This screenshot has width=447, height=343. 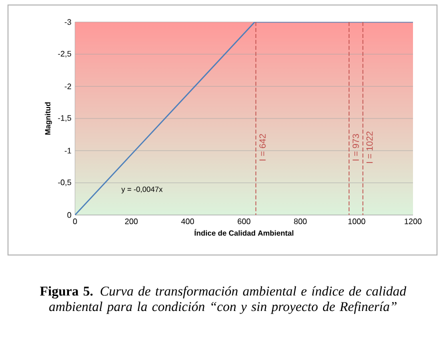 What do you see at coordinates (355, 147) in the screenshot?
I see `ref-line-label: I = 973` at bounding box center [355, 147].